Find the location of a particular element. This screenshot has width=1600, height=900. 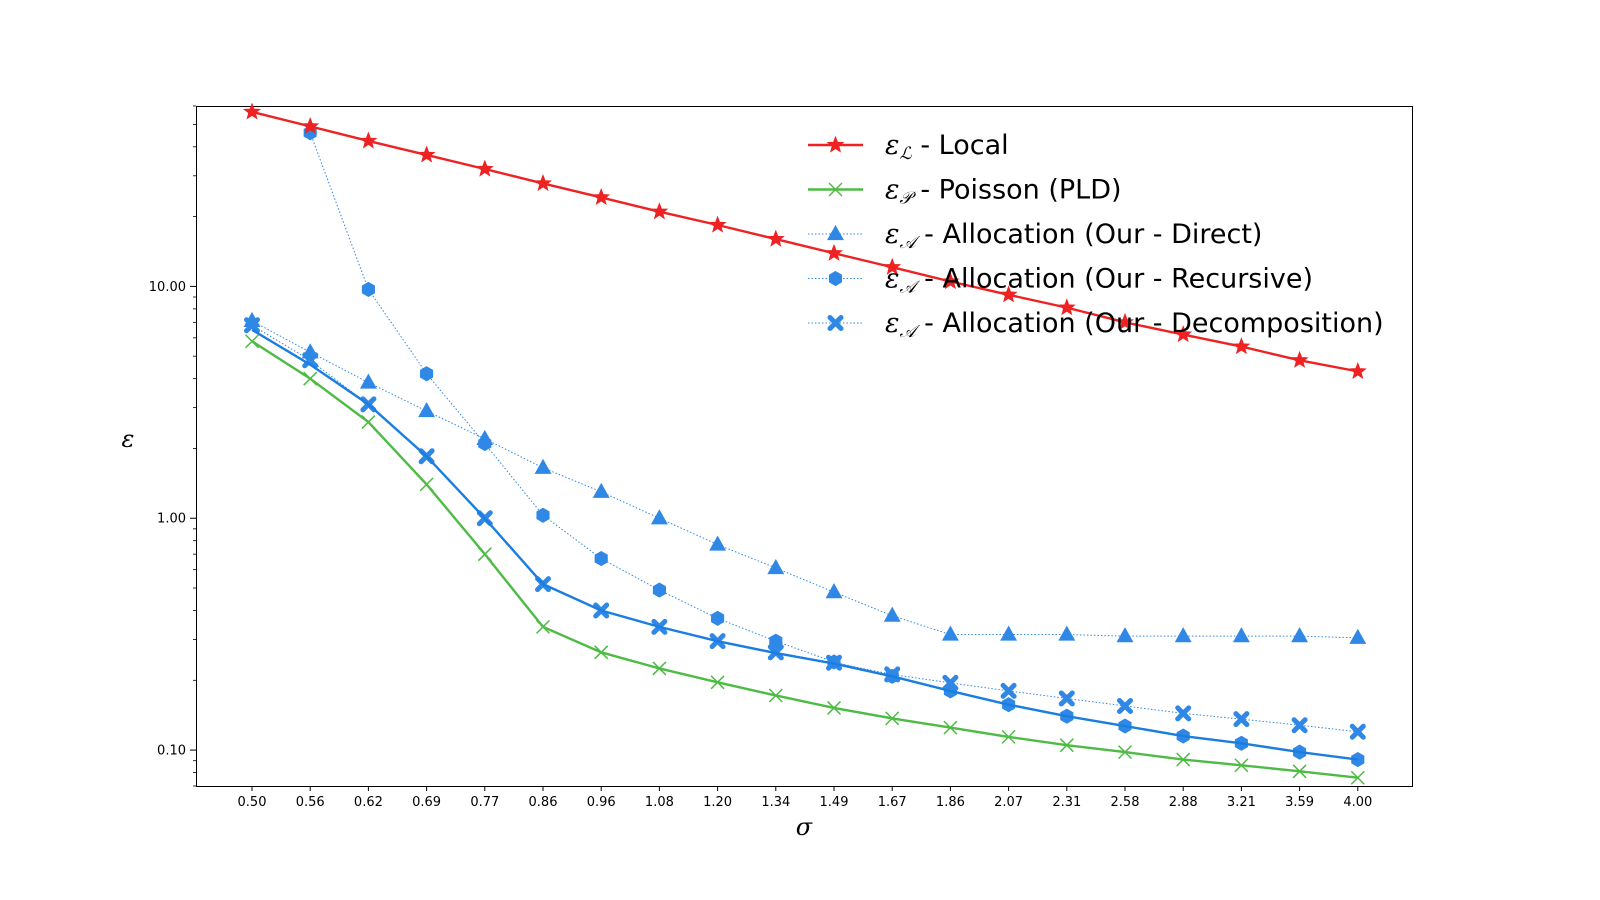

x-axis-label: σ is located at coordinates (804, 827).